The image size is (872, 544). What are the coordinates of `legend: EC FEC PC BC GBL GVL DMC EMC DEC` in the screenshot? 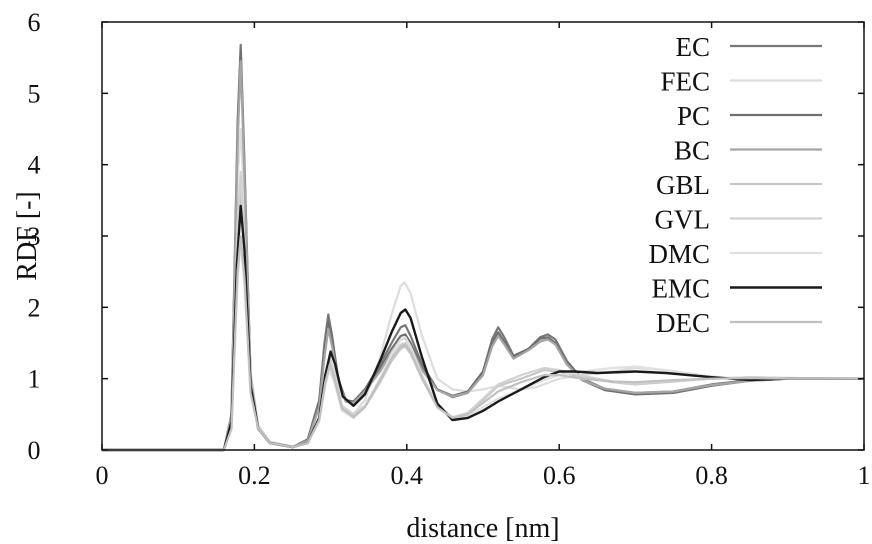 It's located at (735, 185).